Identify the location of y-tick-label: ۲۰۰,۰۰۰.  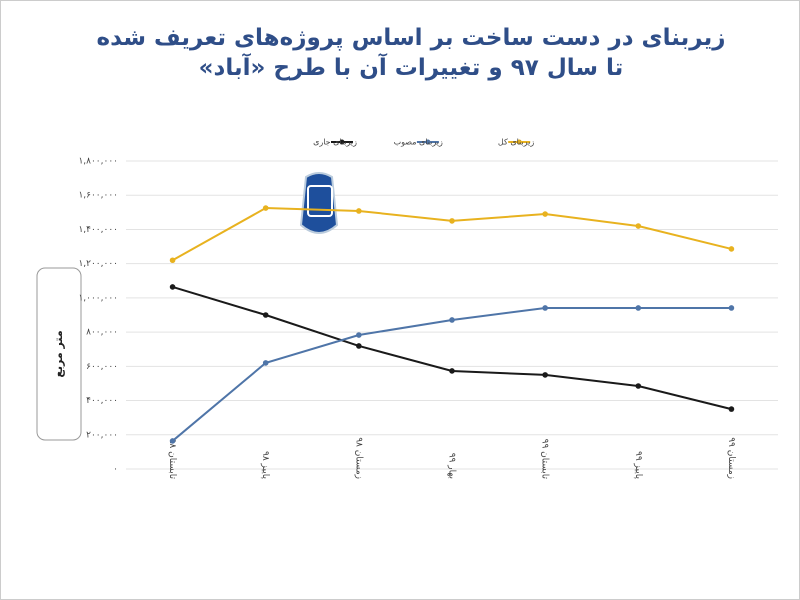
(102, 435).